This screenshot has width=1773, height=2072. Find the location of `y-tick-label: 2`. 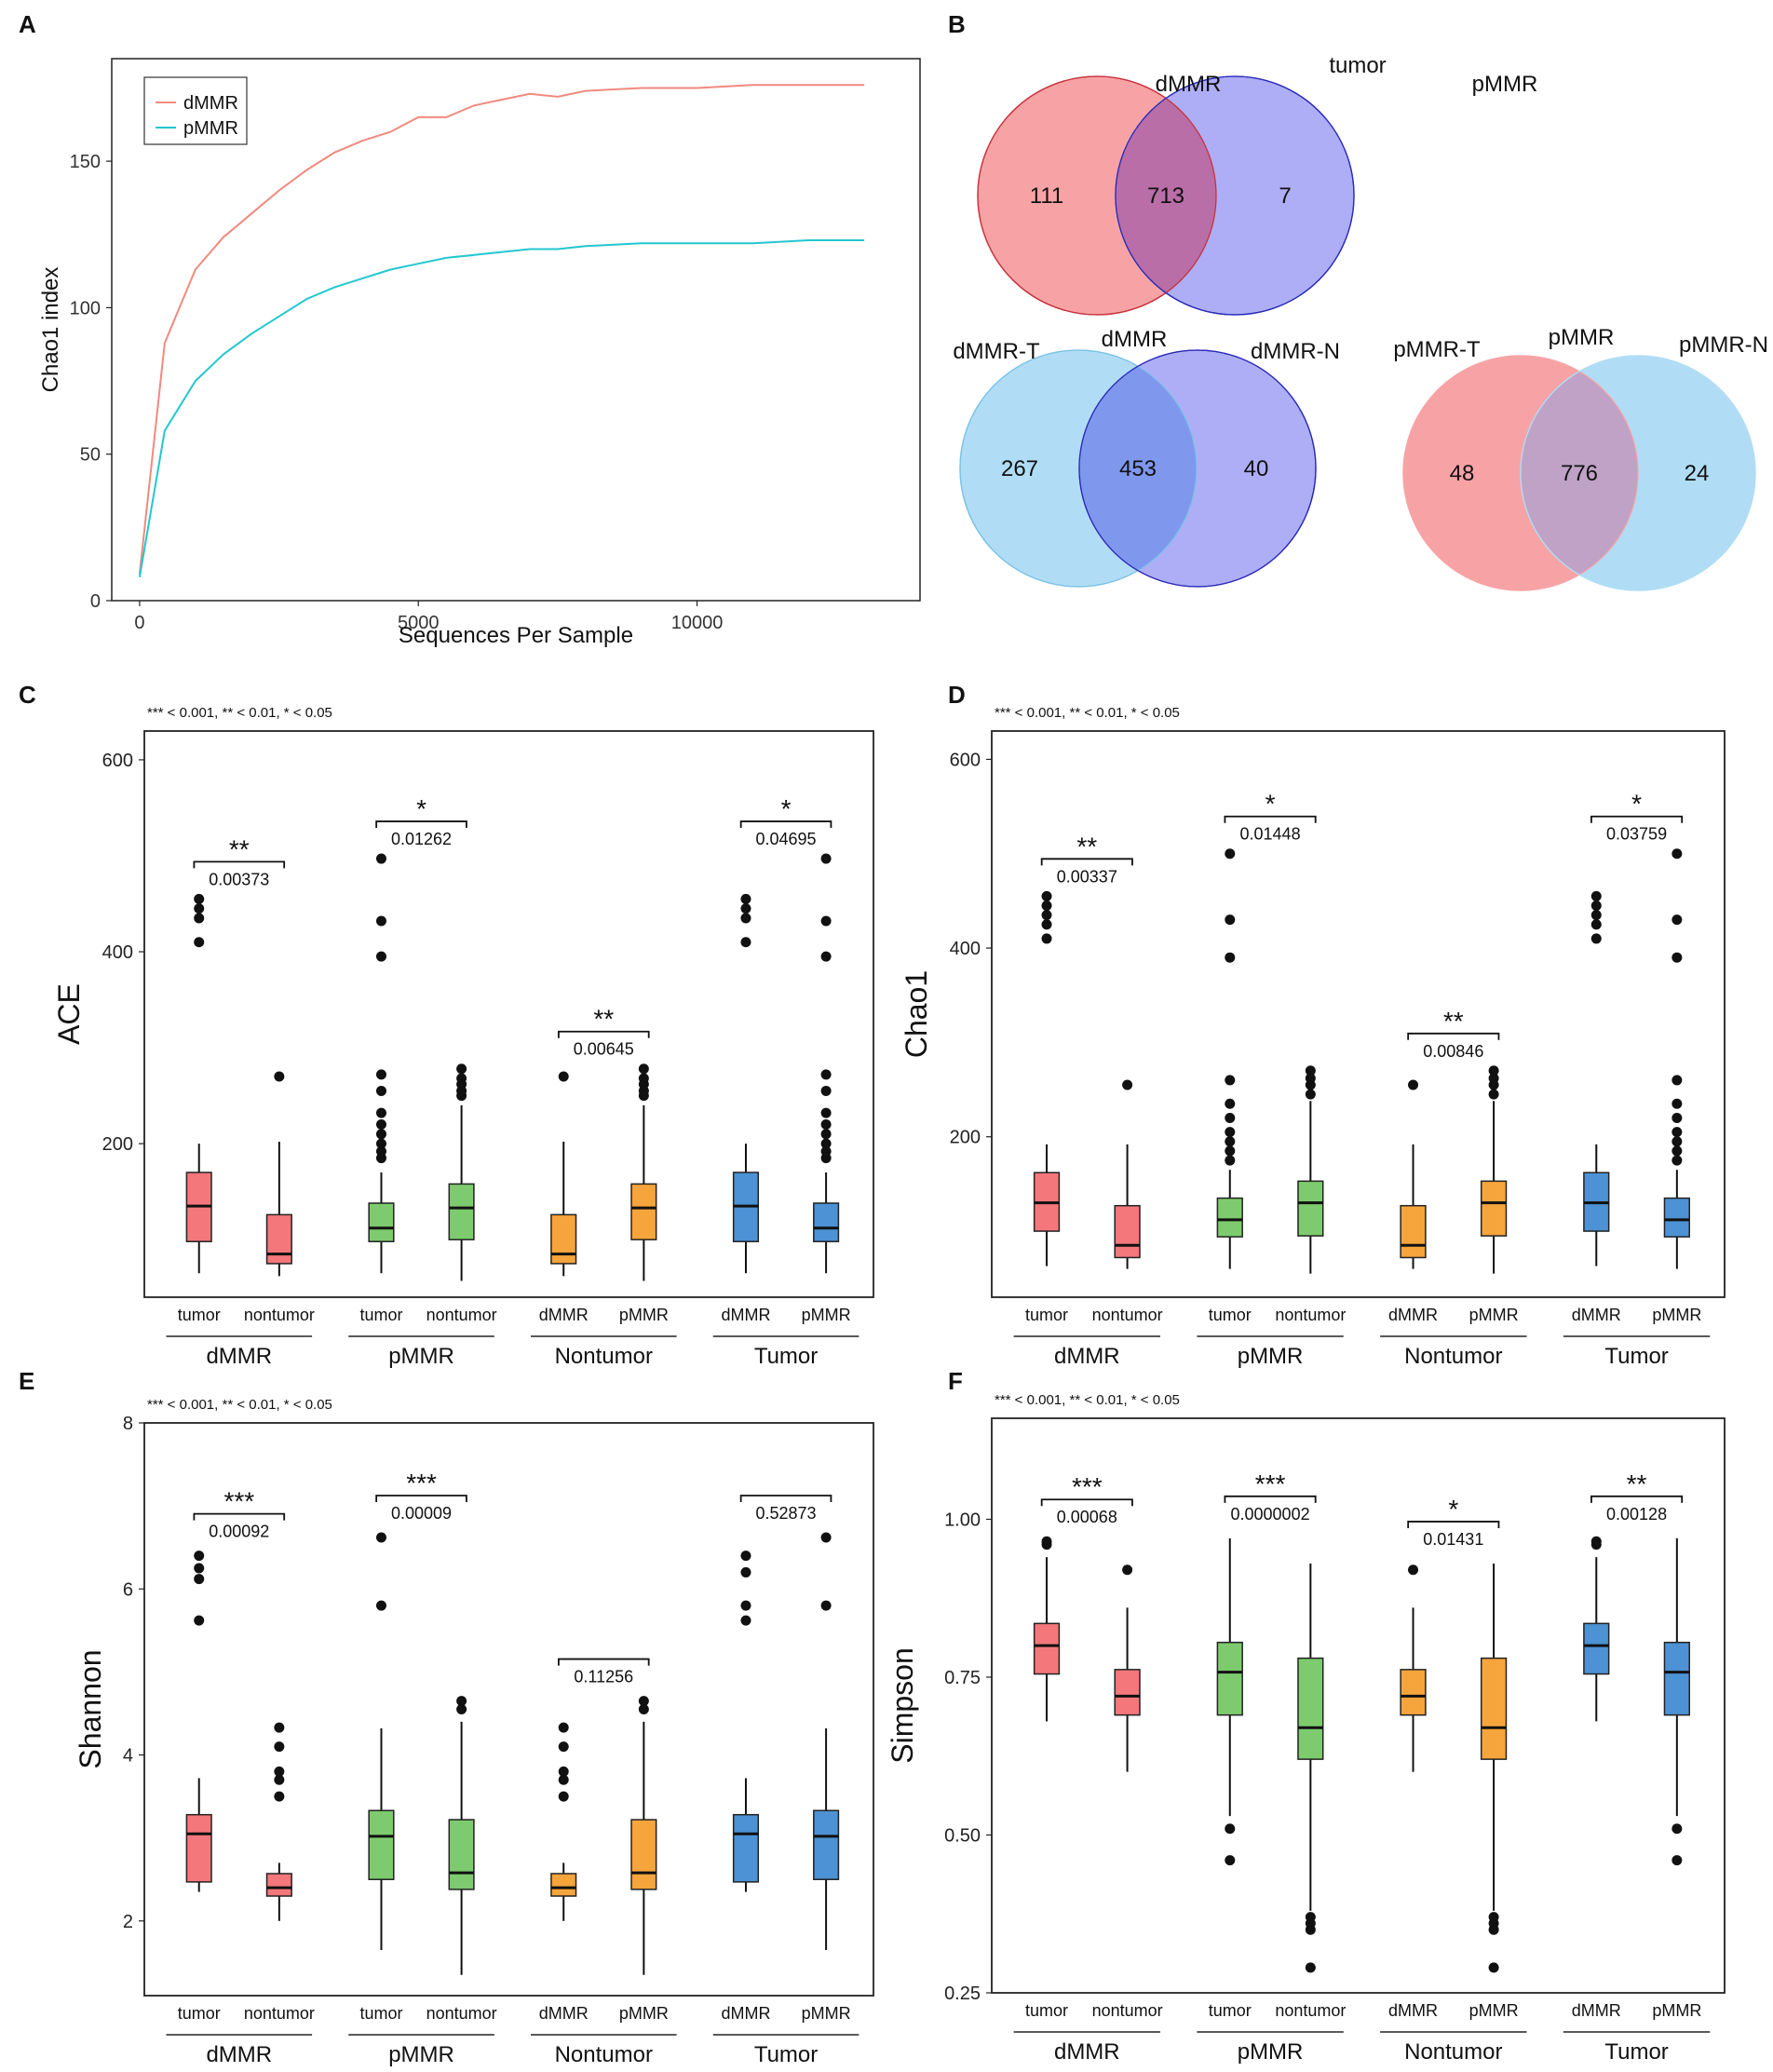

y-tick-label: 2 is located at coordinates (128, 1922).